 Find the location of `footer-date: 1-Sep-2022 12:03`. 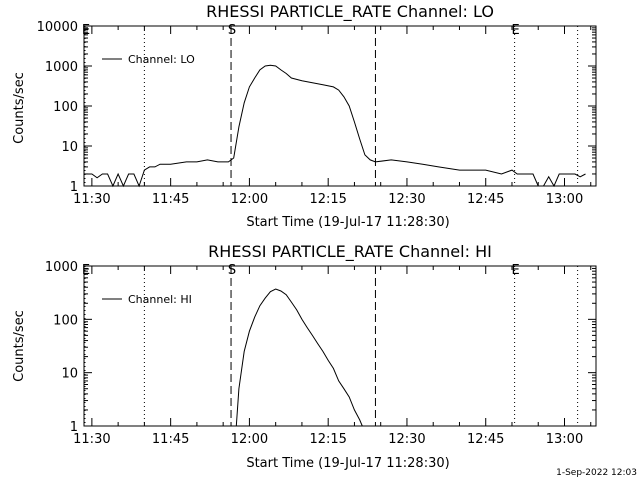

footer-date: 1-Sep-2022 12:03 is located at coordinates (596, 473).